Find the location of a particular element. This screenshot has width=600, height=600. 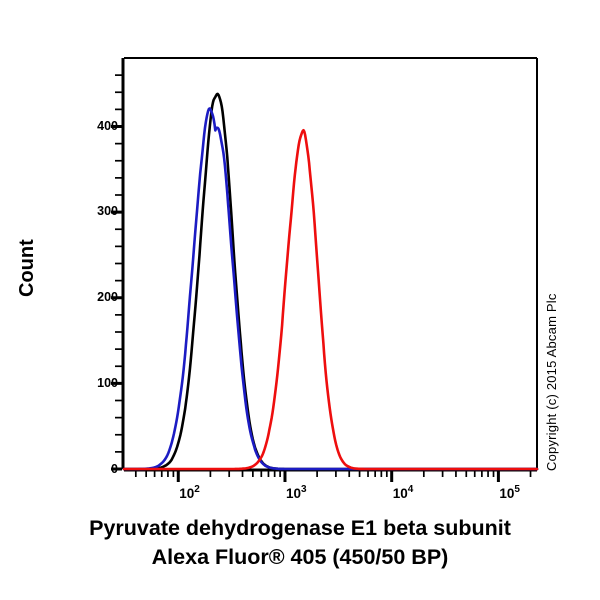

x-tick-label-1e3: 10³ is located at coordinates (296, 495).